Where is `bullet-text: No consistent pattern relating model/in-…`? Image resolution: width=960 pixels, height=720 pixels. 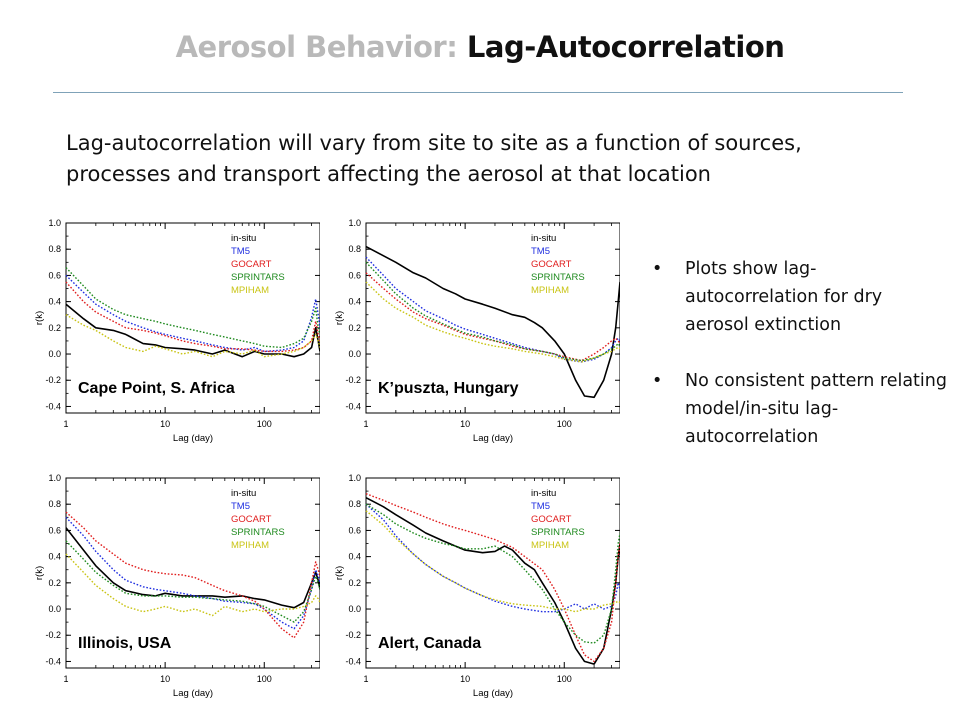 bullet-text: No consistent pattern relating model/in-… is located at coordinates (816, 409).